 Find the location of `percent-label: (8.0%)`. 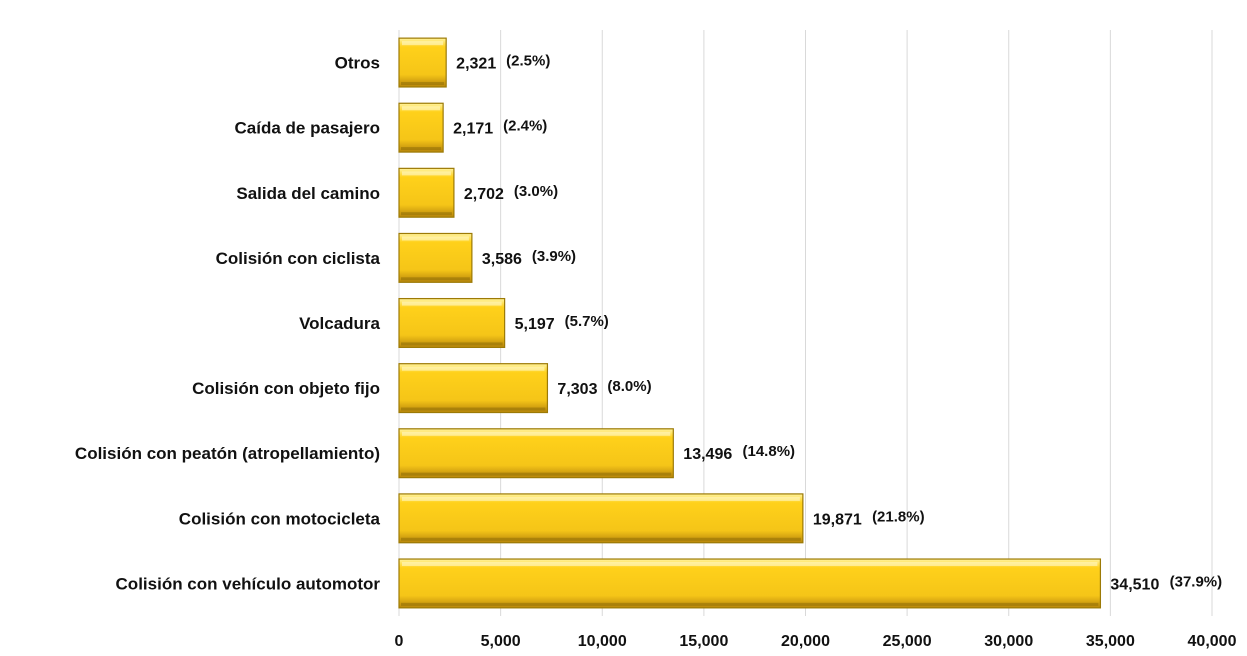

percent-label: (8.0%) is located at coordinates (629, 386).